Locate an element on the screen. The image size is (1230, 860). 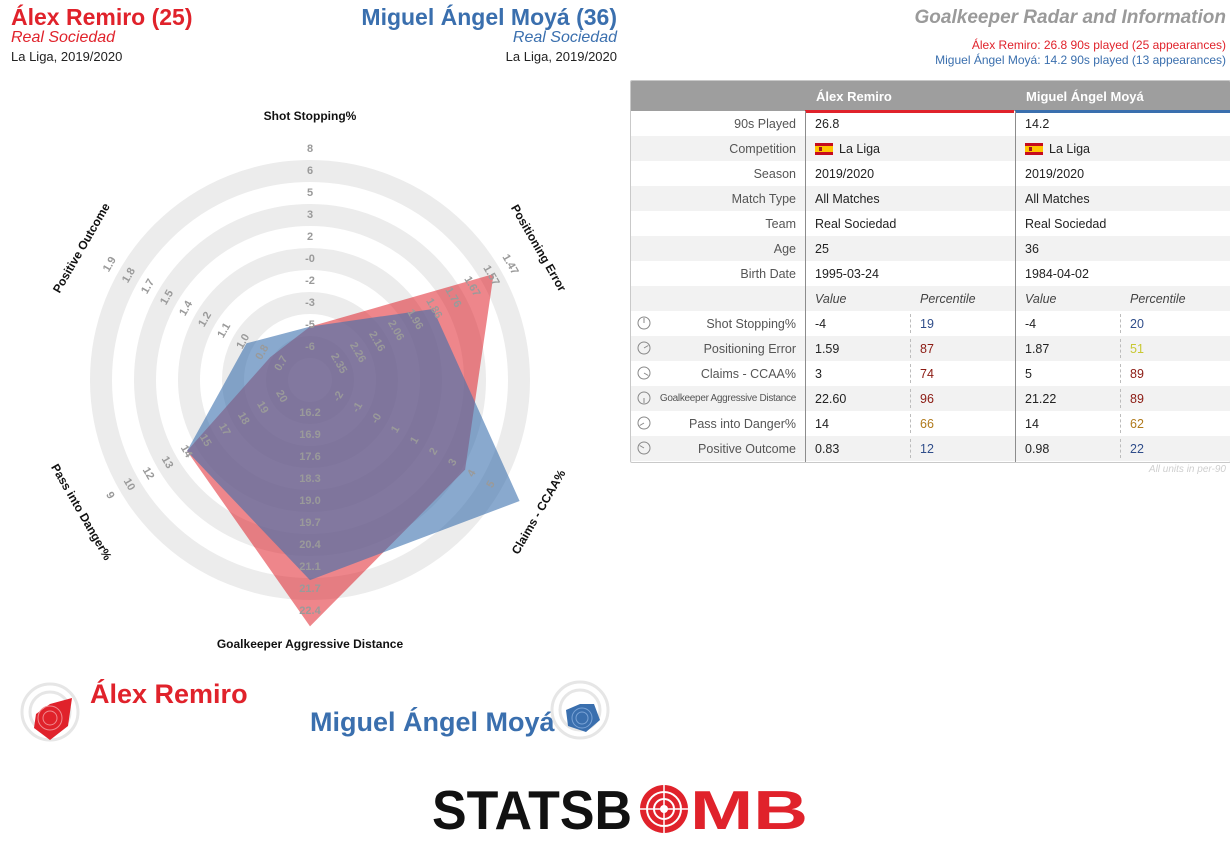
radar-tick-label: 1 is located at coordinates (414, 440).